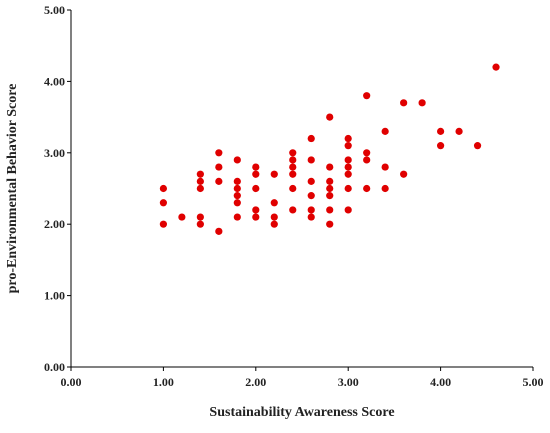  What do you see at coordinates (54, 81) in the screenshot?
I see `y-tick-label: 4.00` at bounding box center [54, 81].